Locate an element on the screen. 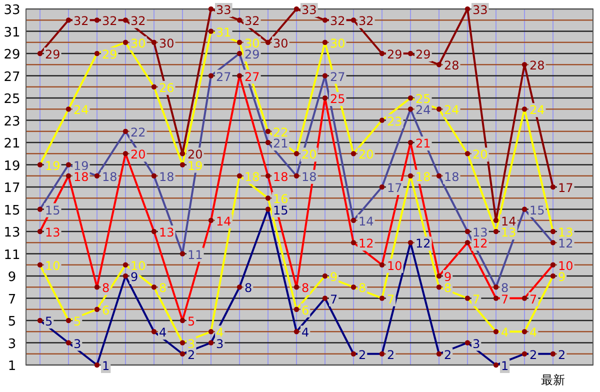 The image size is (600, 392). y-tick-label: 33 is located at coordinates (12, 10).